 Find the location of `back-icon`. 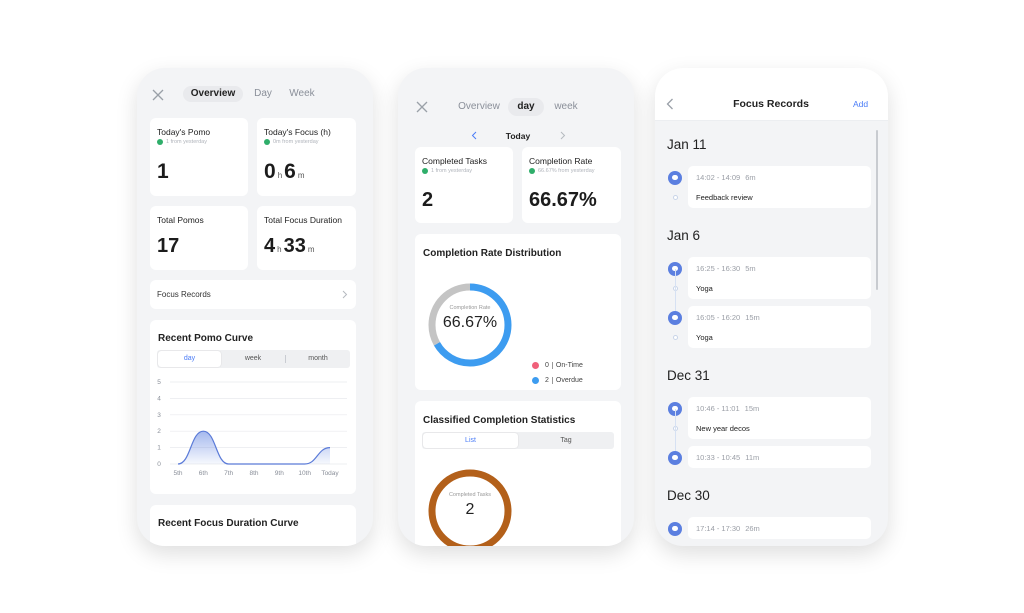

back-icon is located at coordinates (670, 104).